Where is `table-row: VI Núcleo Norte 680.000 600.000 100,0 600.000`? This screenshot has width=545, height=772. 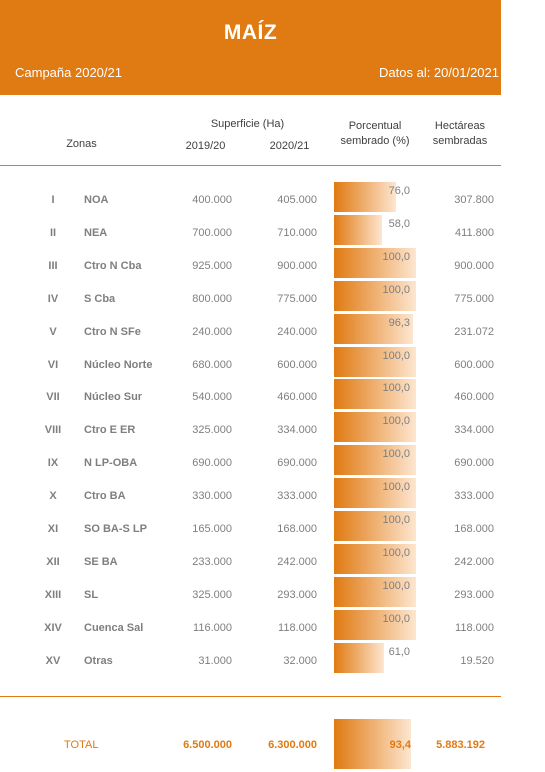
table-row: VI Núcleo Norte 680.000 600.000 100,0 600.000 is located at coordinates (272, 362).